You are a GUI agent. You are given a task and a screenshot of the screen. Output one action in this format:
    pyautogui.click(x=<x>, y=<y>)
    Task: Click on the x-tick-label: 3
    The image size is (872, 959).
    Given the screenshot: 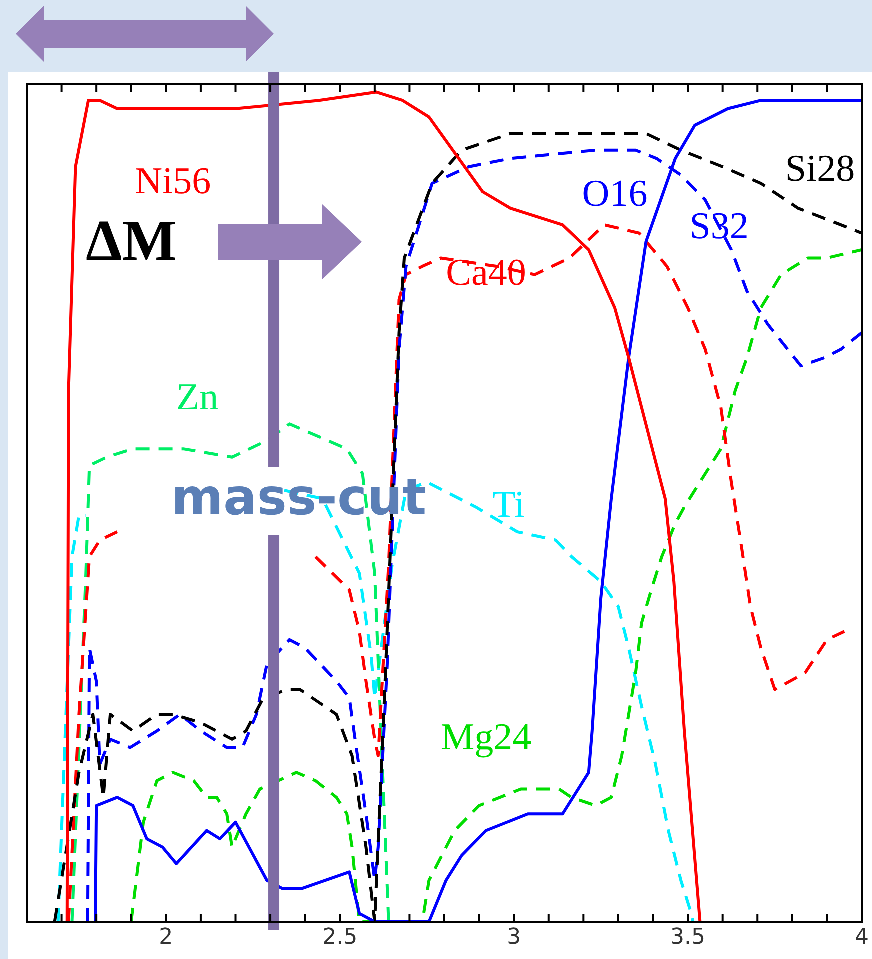 What is the action you would take?
    pyautogui.click(x=514, y=937)
    